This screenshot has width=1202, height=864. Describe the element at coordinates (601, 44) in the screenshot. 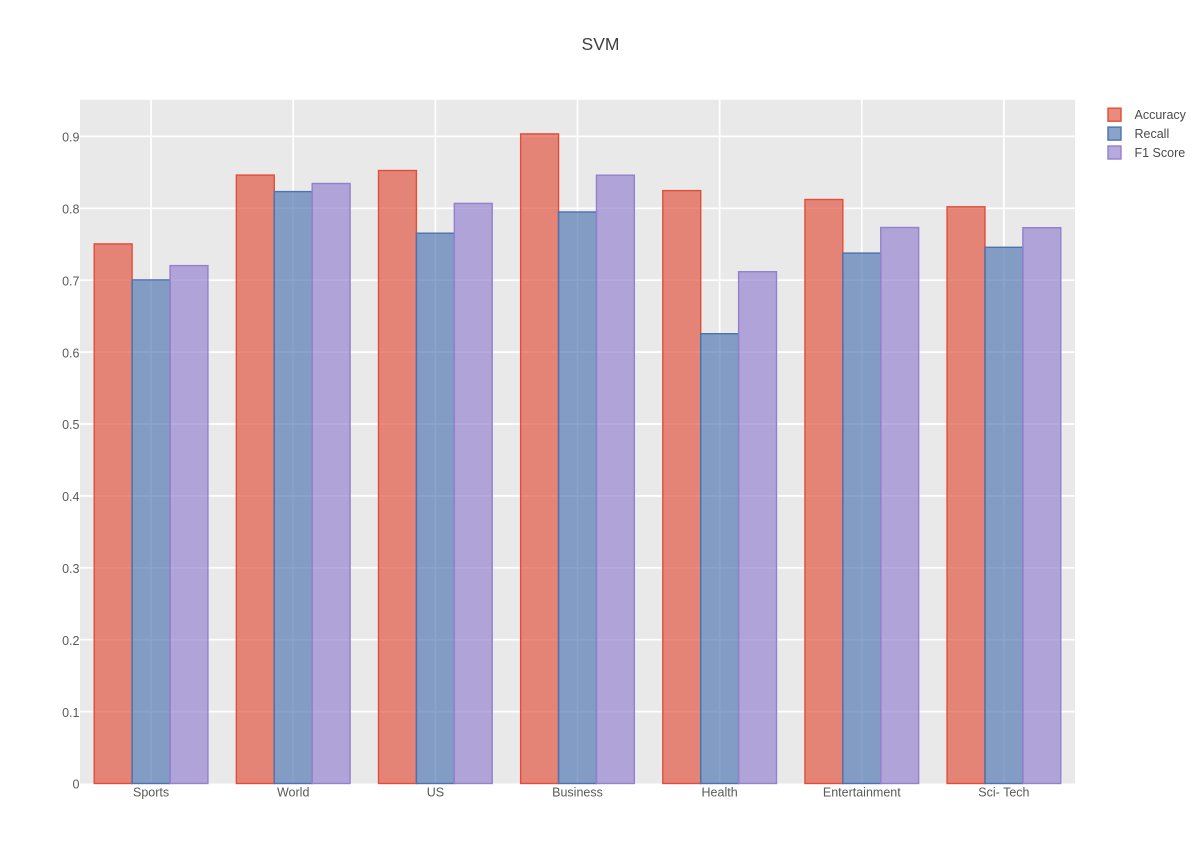

I see `svg-text: SVM` at that location.